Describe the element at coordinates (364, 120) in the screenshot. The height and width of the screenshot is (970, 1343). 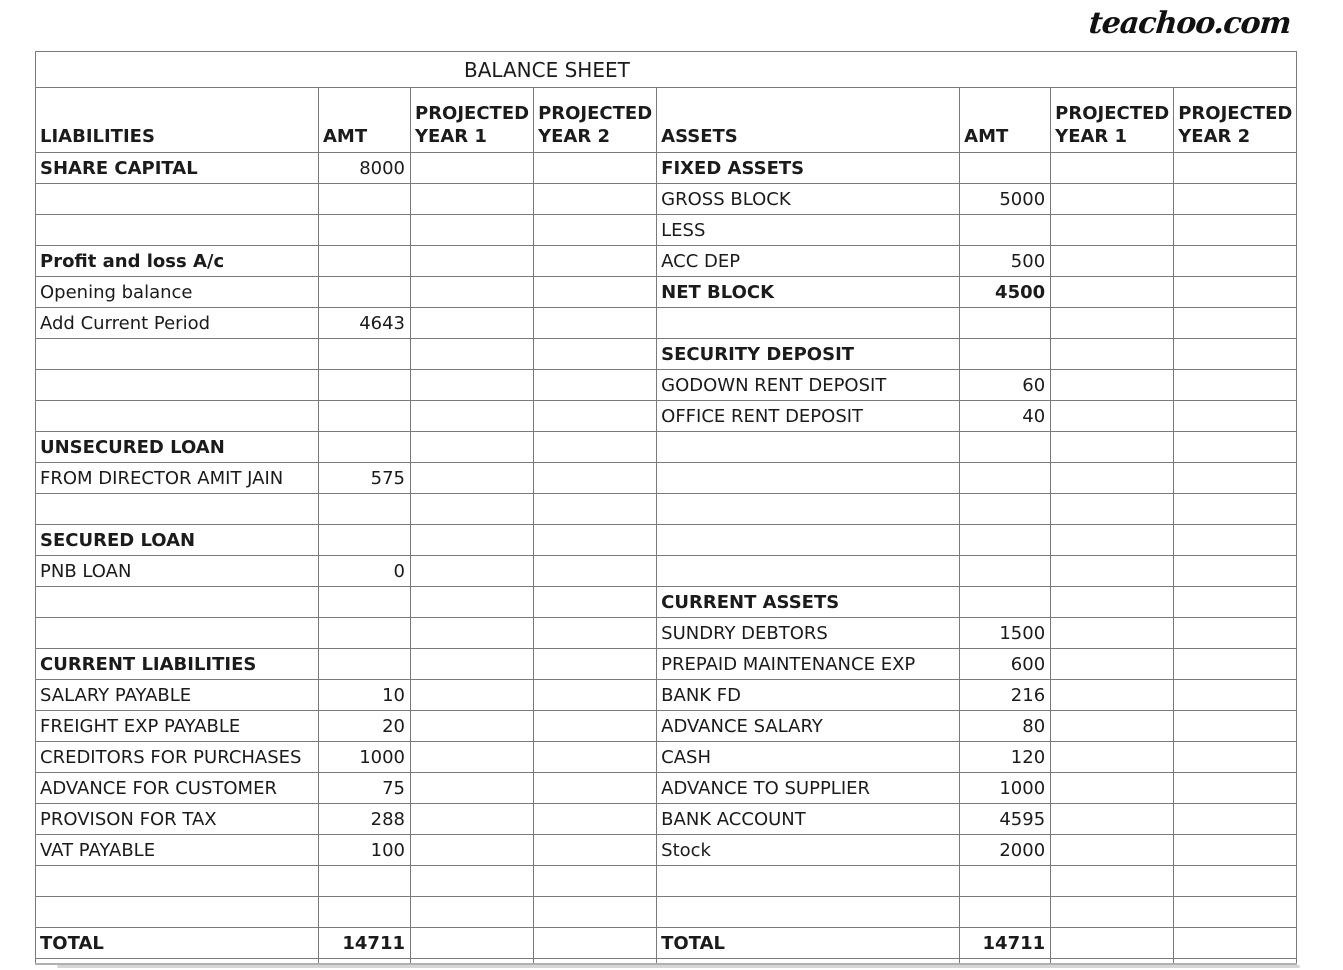
I see `header-amt-liabilities: AMT` at that location.